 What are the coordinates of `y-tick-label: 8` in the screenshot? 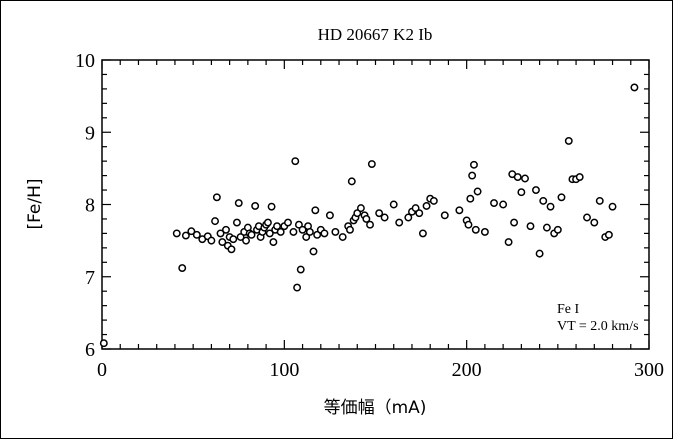 It's located at (90, 206).